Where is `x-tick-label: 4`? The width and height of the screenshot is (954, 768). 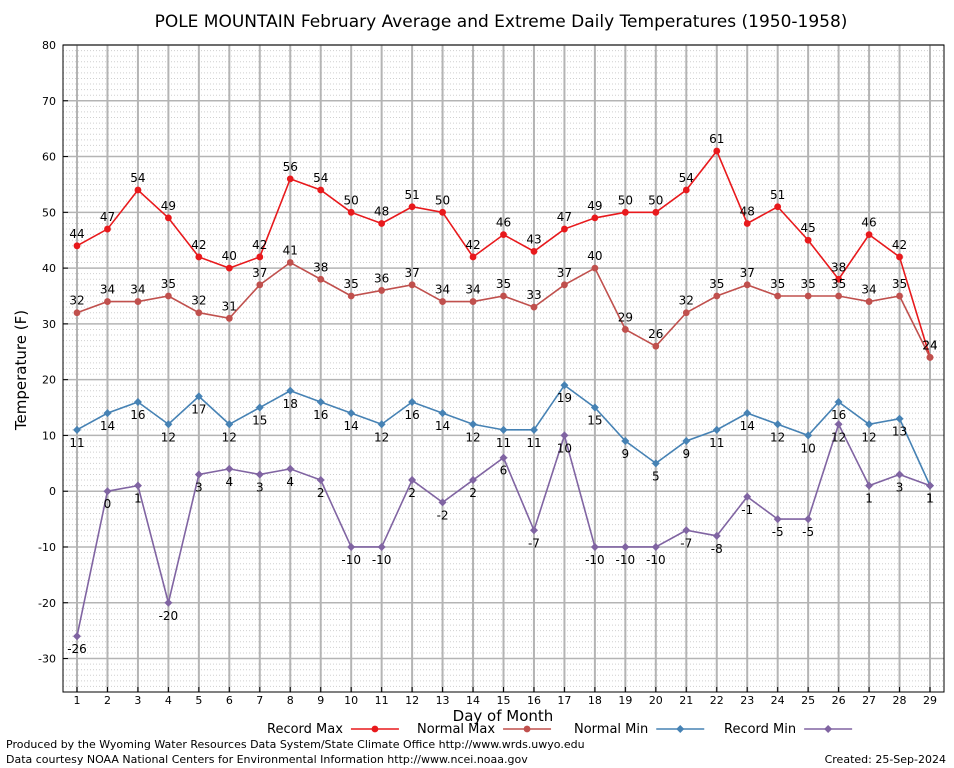
x-tick-label: 4 is located at coordinates (168, 700).